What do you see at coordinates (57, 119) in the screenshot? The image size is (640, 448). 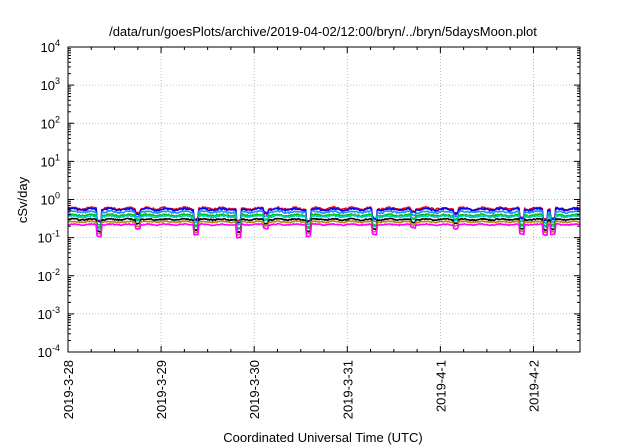 I see `y-tick-exponent: 2` at bounding box center [57, 119].